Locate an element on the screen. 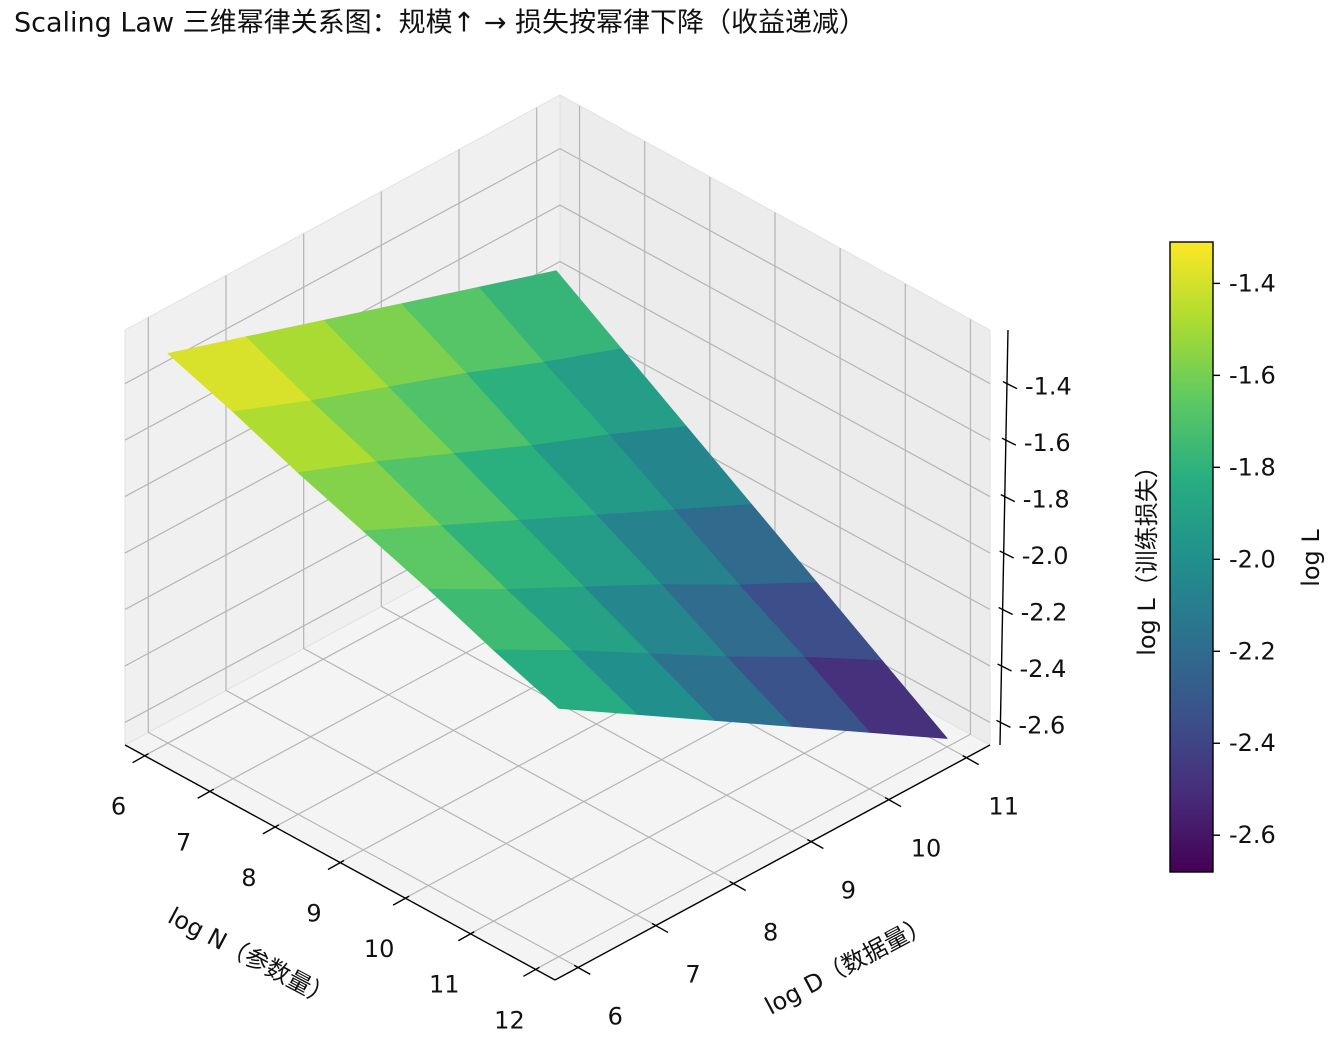  z-tick-label: -2.2 is located at coordinates (1044, 612).